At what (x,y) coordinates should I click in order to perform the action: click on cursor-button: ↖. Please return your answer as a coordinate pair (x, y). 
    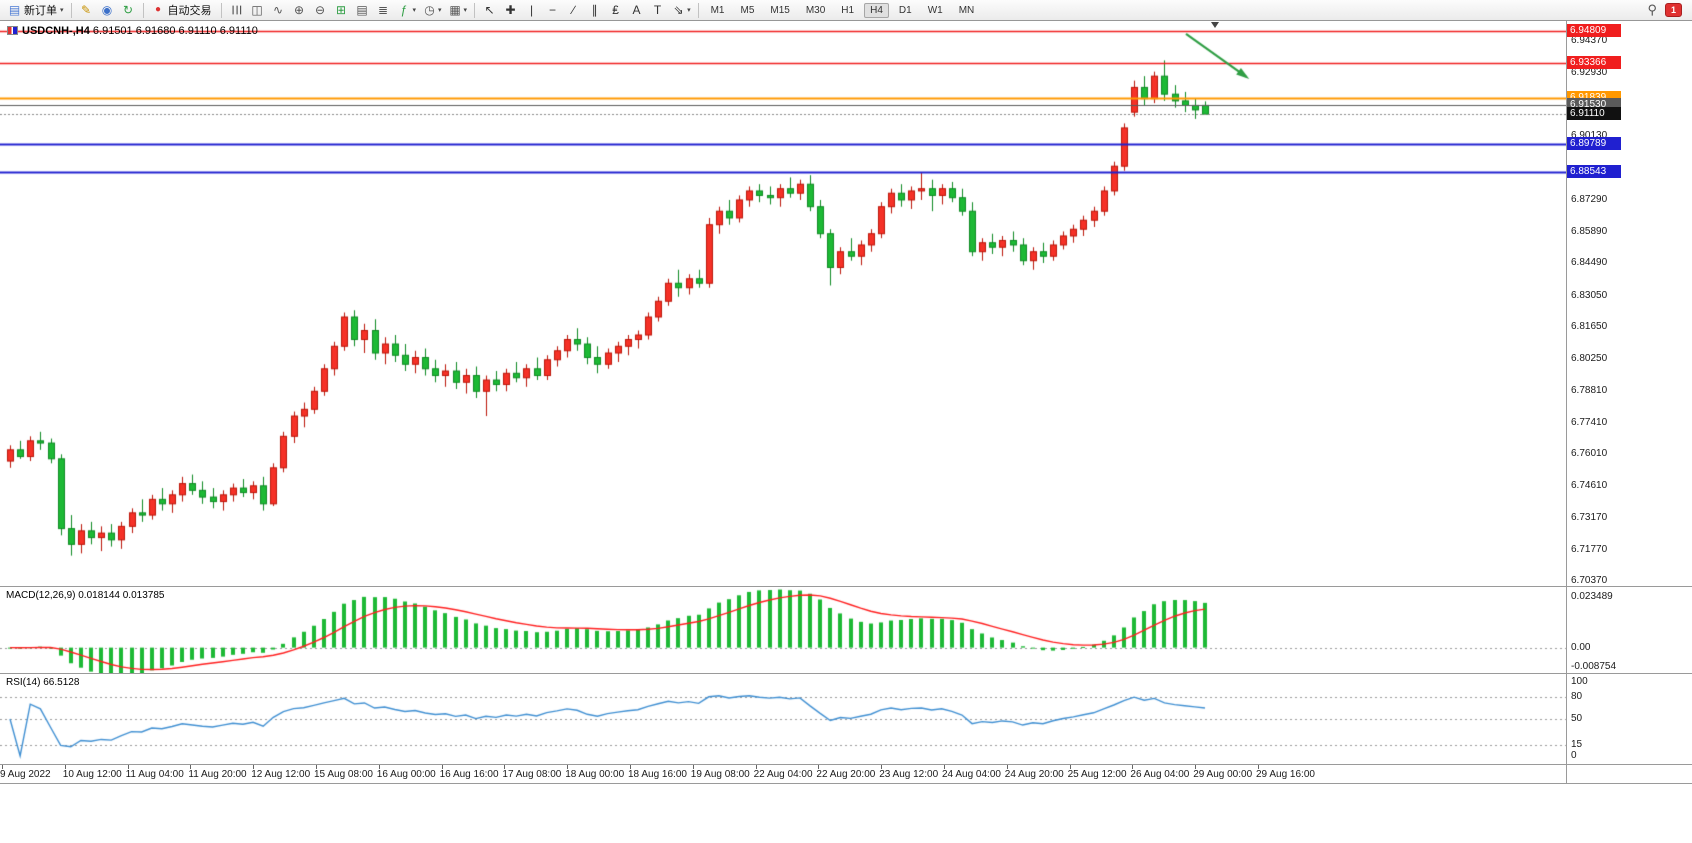
    Looking at the image, I should click on (489, 10).